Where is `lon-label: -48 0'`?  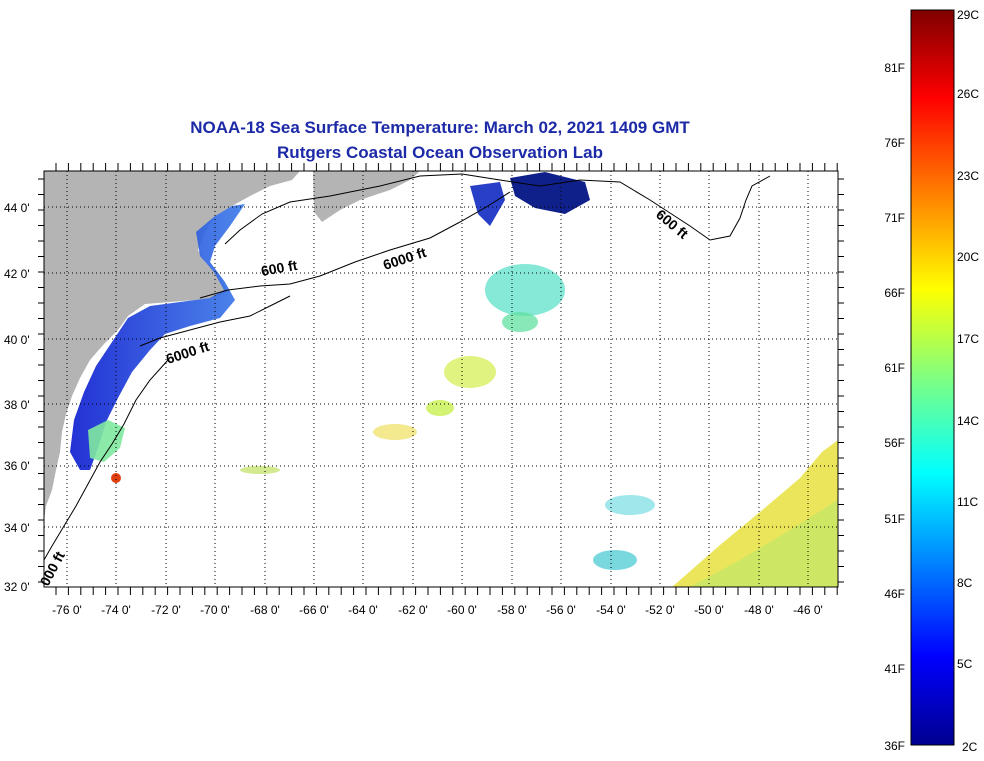 lon-label: -48 0' is located at coordinates (759, 610).